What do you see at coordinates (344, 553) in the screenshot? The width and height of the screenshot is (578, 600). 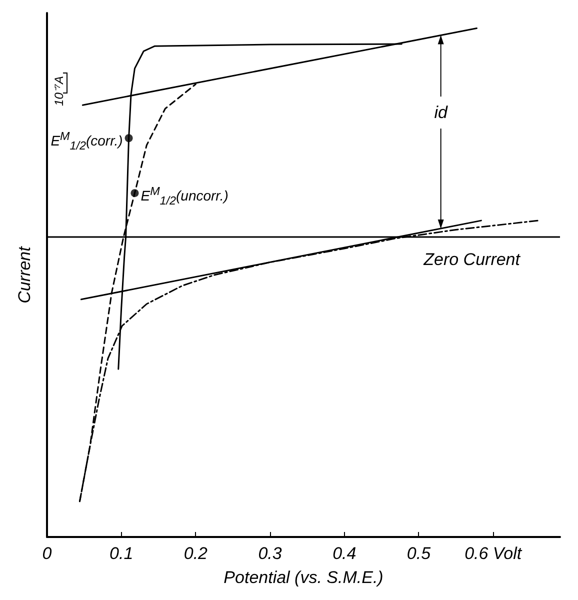 I see `x-tick-label: 0.4` at bounding box center [344, 553].